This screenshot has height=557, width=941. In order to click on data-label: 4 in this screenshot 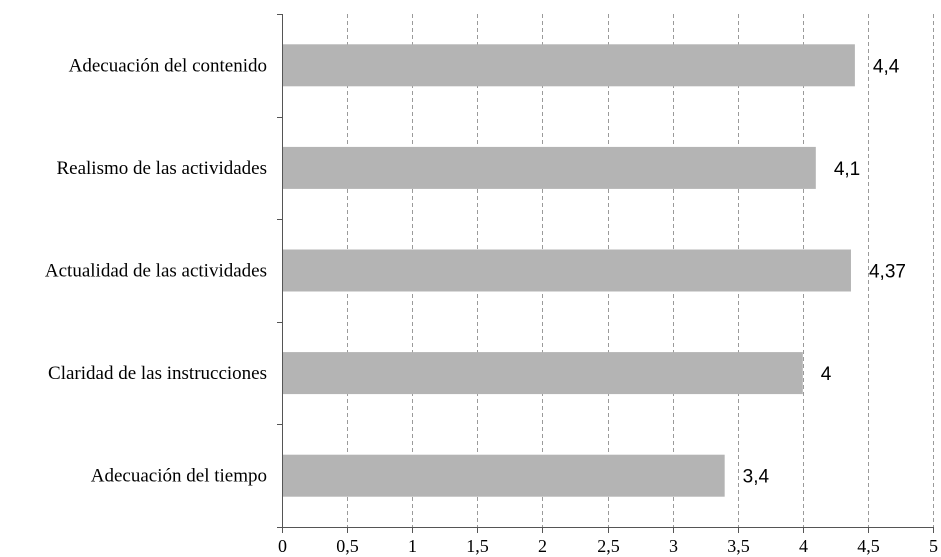, I will do `click(826, 374)`.